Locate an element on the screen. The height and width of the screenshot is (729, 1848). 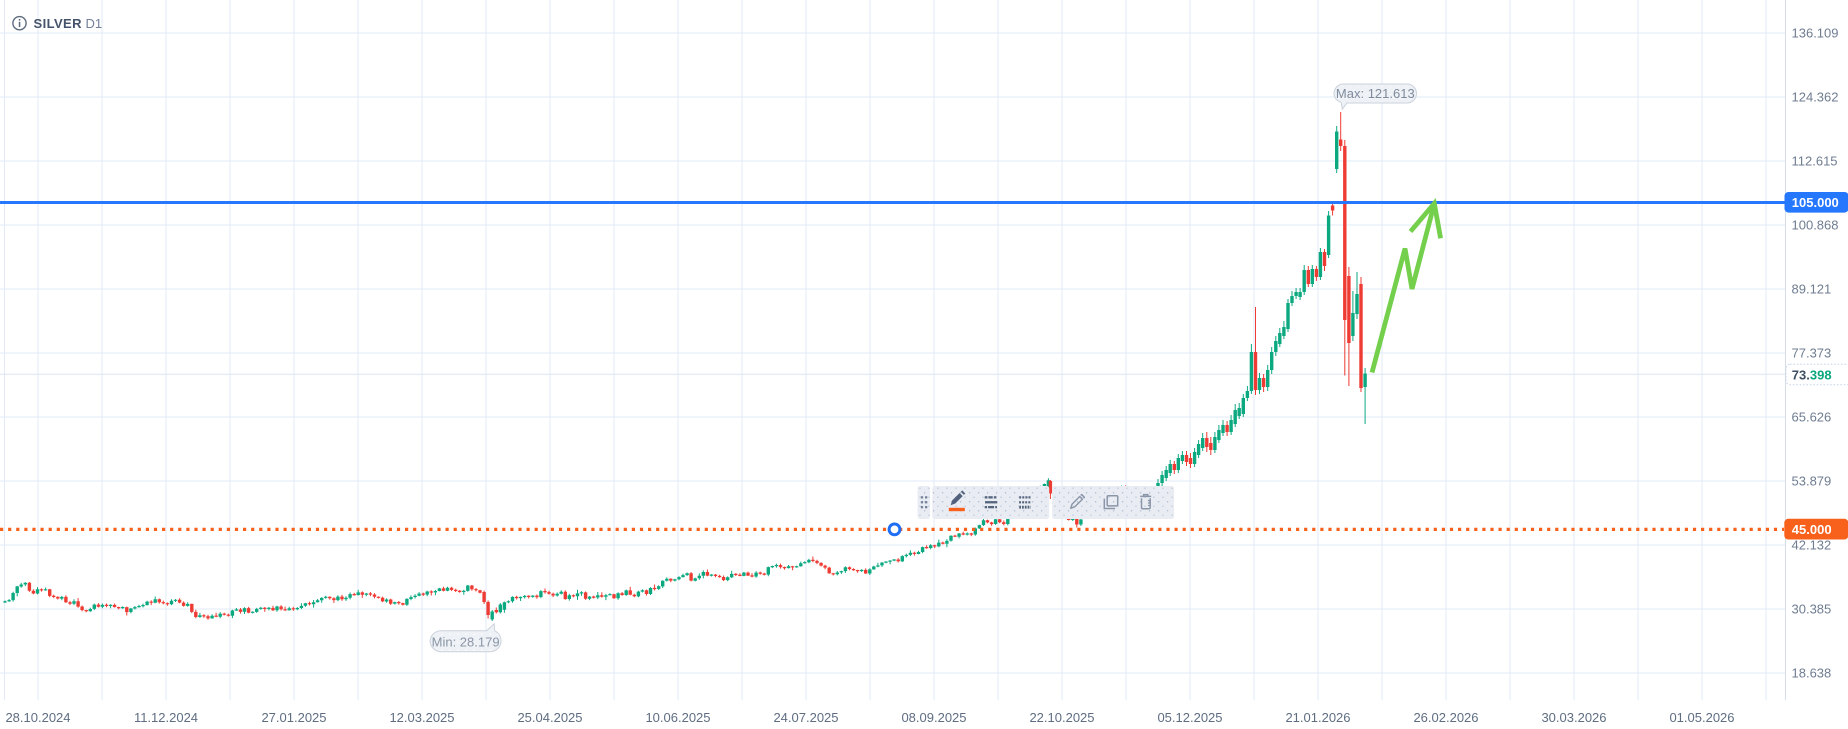
svg-text: 89.121 is located at coordinates (1812, 289).